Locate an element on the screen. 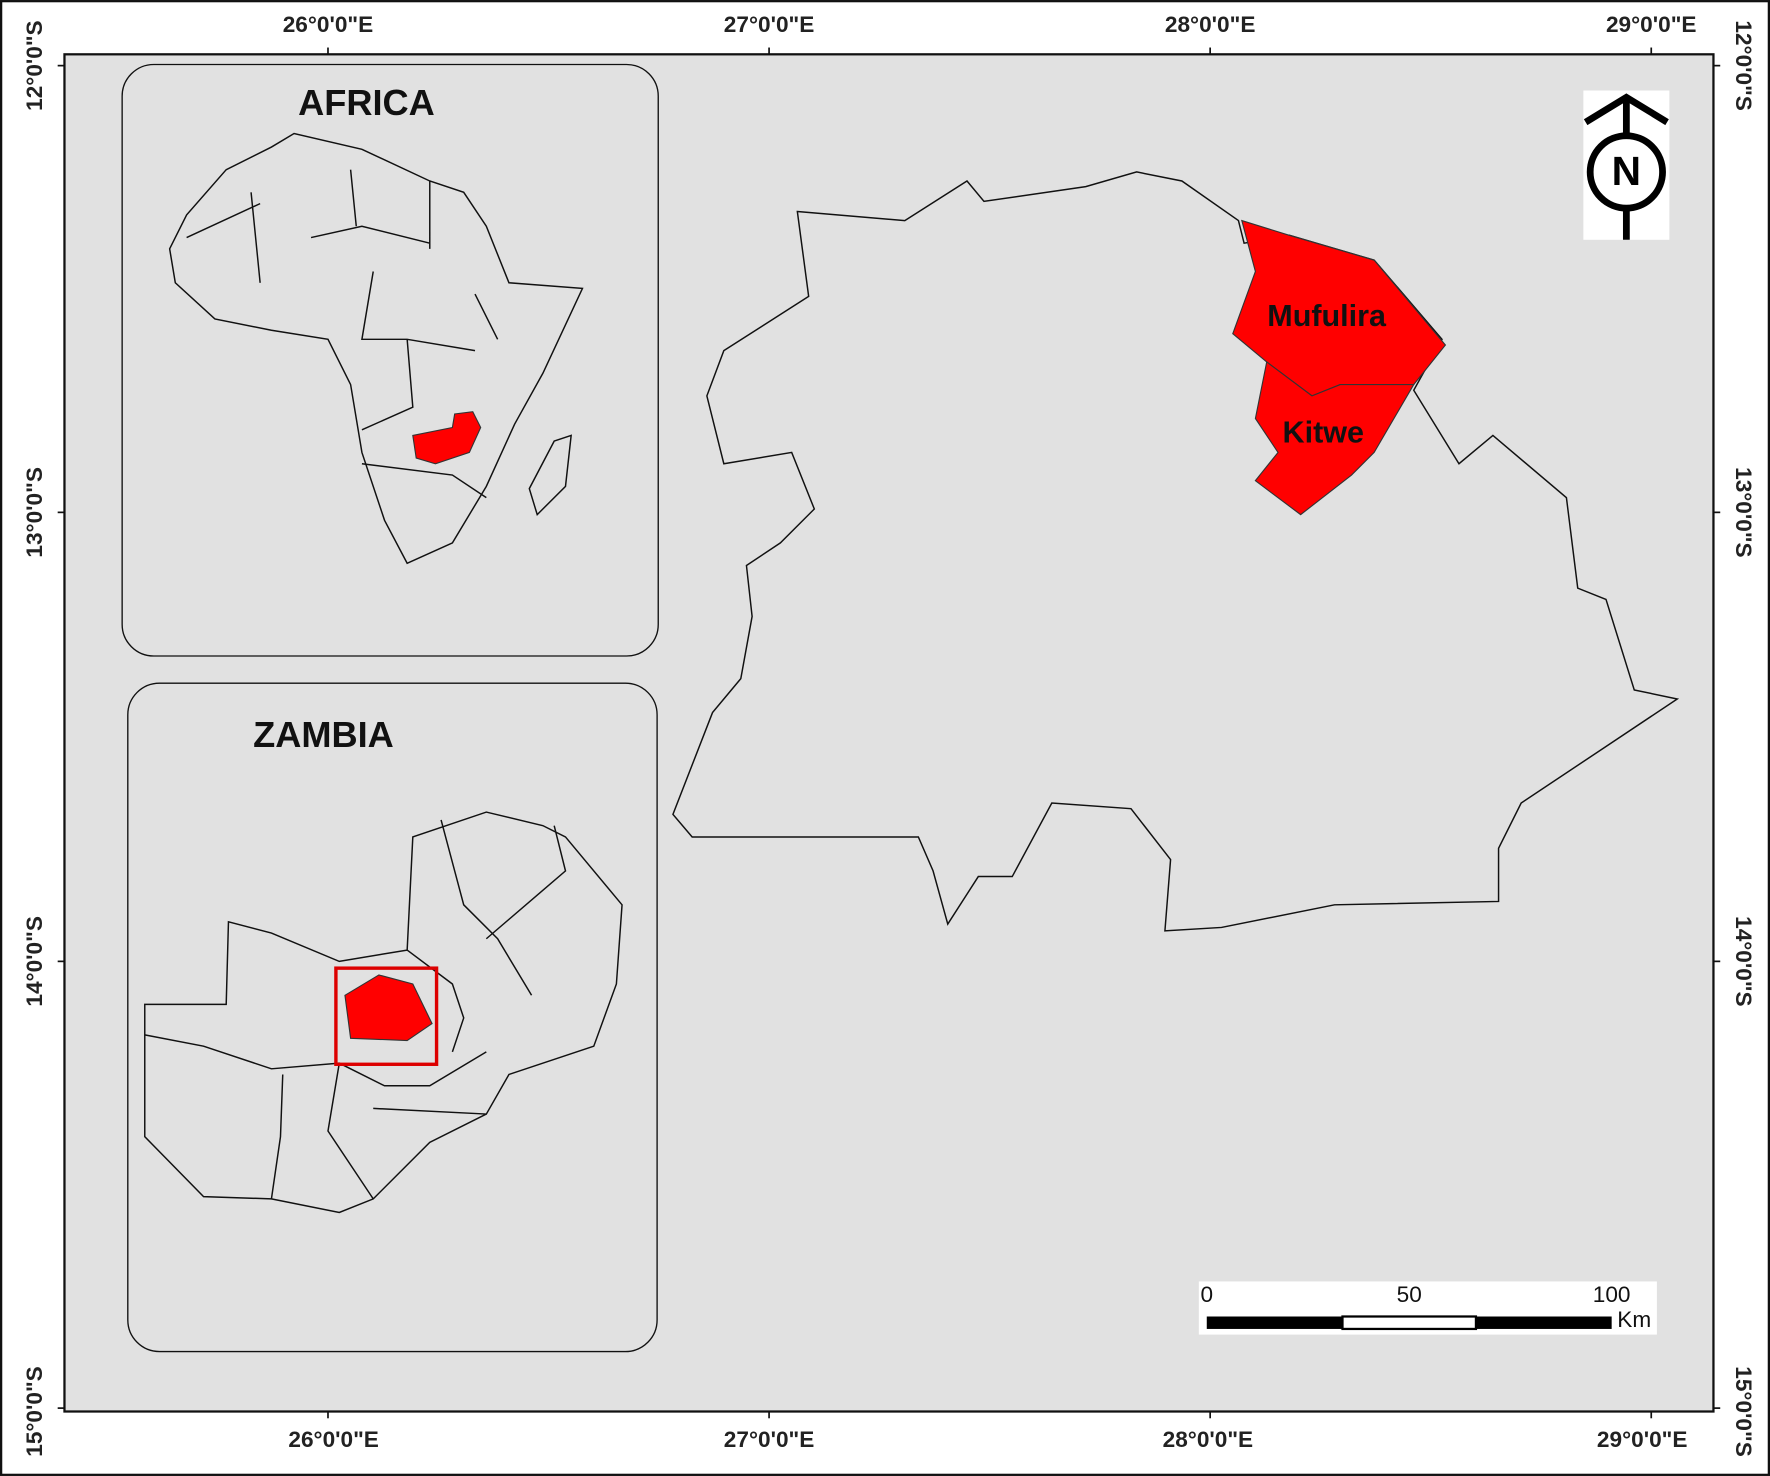 This screenshot has width=1770, height=1476. africa-inset is located at coordinates (390, 360).